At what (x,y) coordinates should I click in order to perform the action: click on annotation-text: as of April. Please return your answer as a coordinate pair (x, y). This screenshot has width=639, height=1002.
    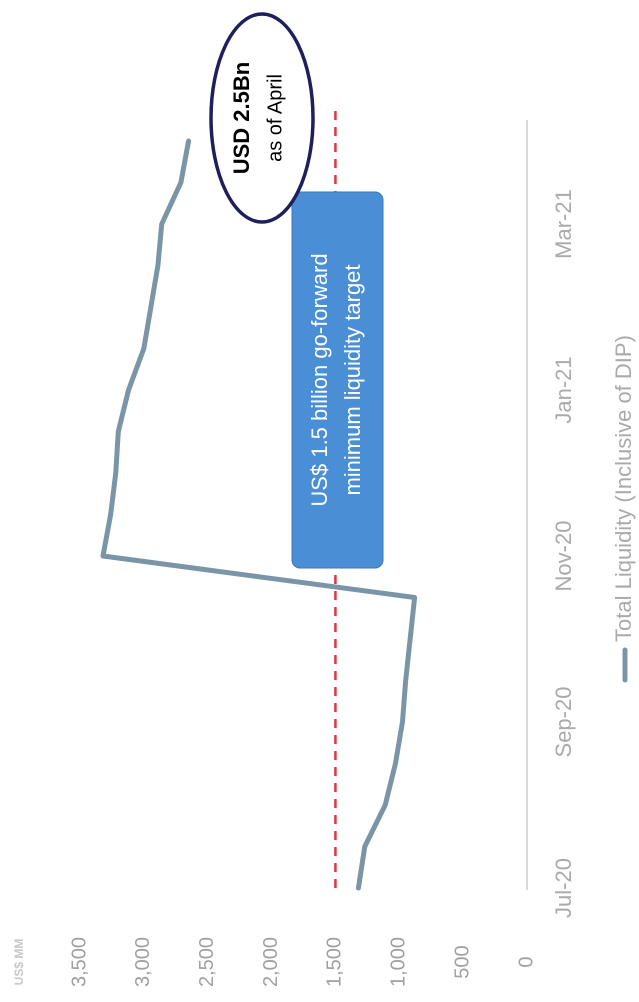
    Looking at the image, I should click on (275, 118).